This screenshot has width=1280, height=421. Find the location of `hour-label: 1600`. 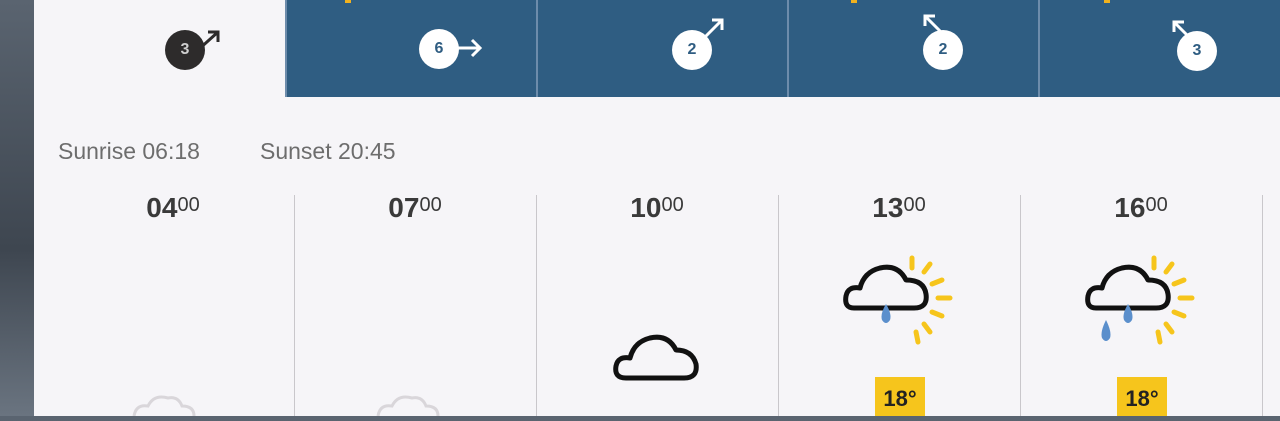

hour-label: 1600 is located at coordinates (1141, 207).